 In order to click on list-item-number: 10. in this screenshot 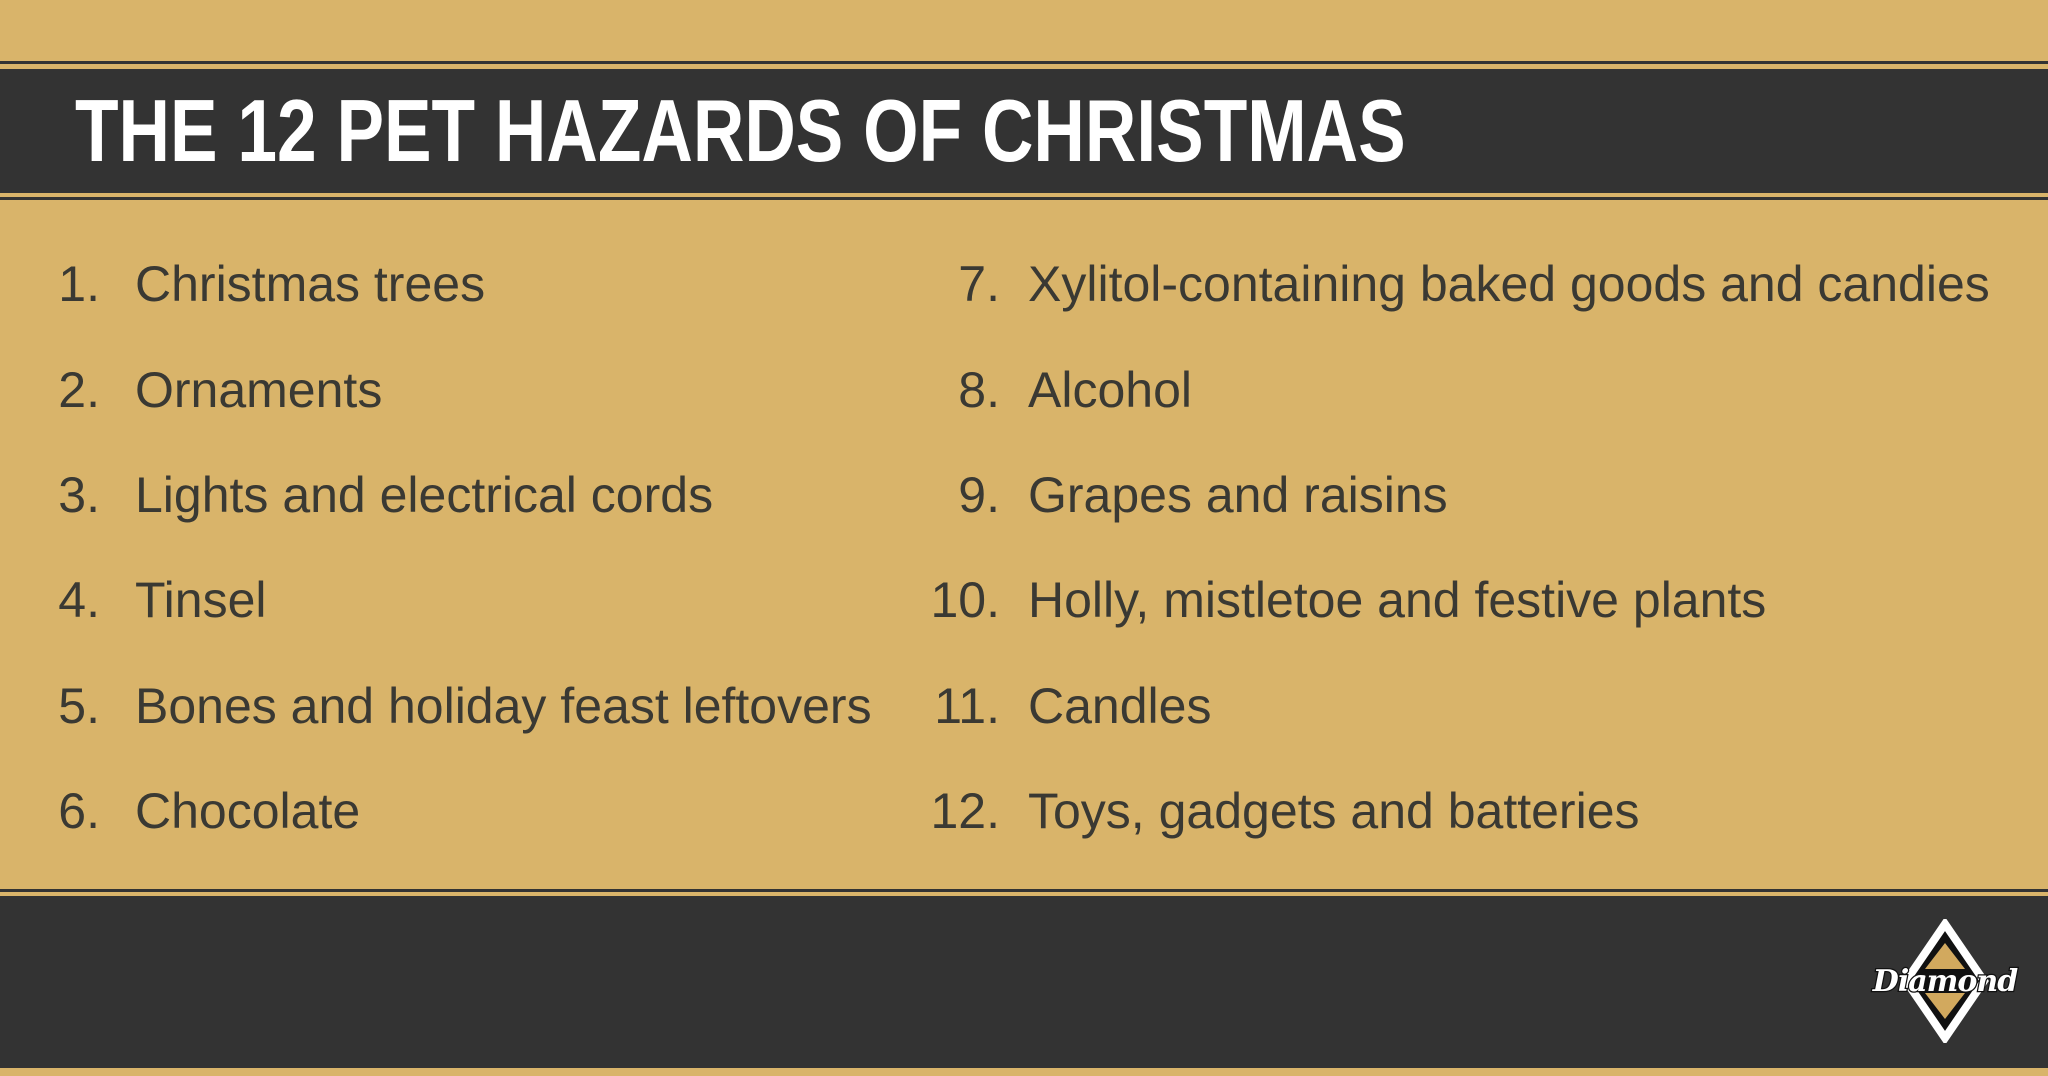, I will do `click(965, 600)`.